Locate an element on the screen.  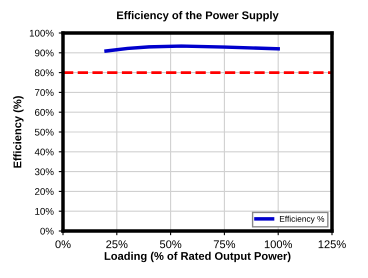
x-tick-label: 0% is located at coordinates (63, 244).